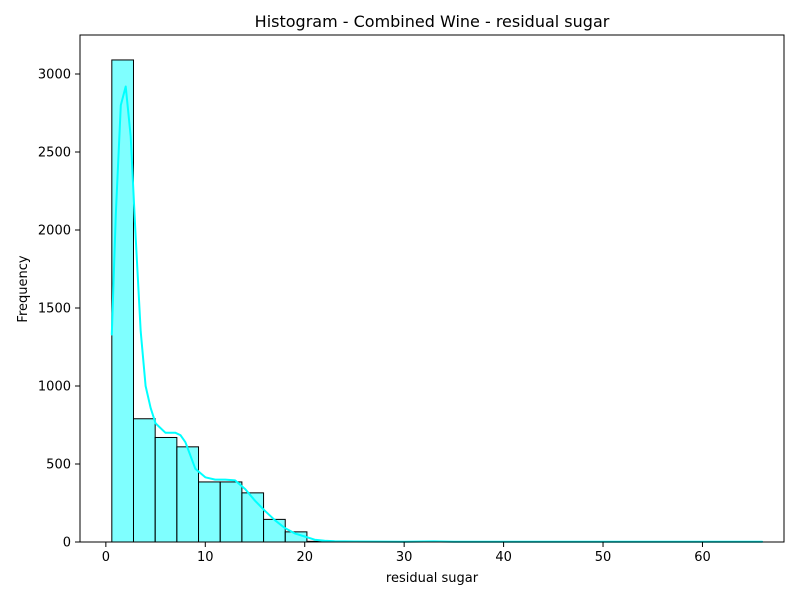 This screenshot has width=800, height=604. I want to click on x-tick-label: 20, so click(304, 557).